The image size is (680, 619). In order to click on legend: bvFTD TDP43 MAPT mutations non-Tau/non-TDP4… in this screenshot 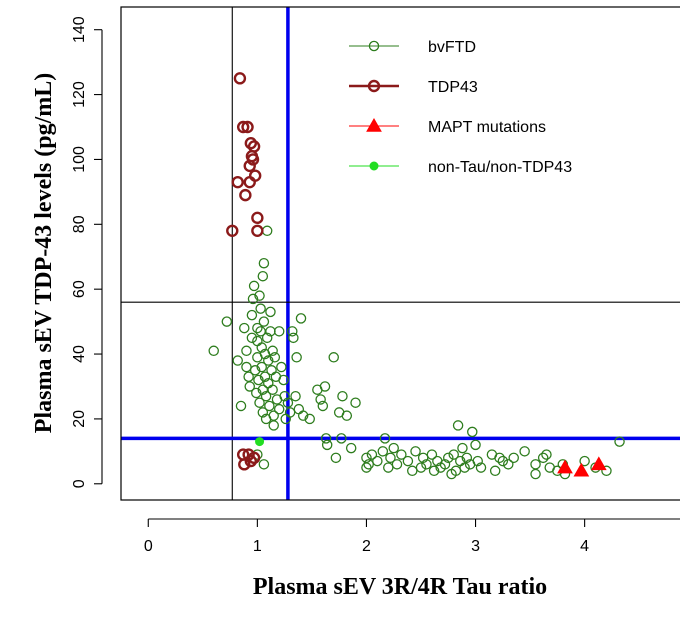, I will do `click(460, 107)`.